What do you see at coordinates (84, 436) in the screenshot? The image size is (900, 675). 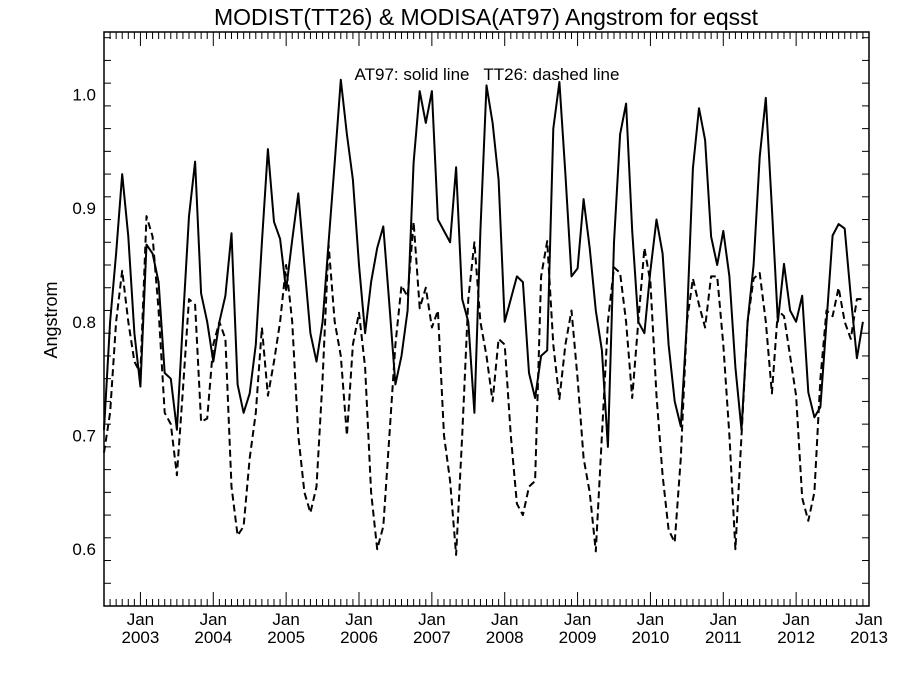 I see `y-tick-label: 0.7` at bounding box center [84, 436].